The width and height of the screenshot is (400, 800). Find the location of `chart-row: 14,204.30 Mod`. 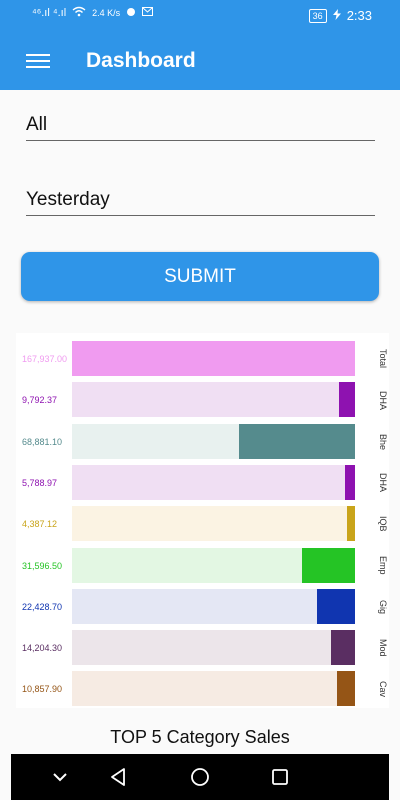

chart-row: 14,204.30 Mod is located at coordinates (202, 650).